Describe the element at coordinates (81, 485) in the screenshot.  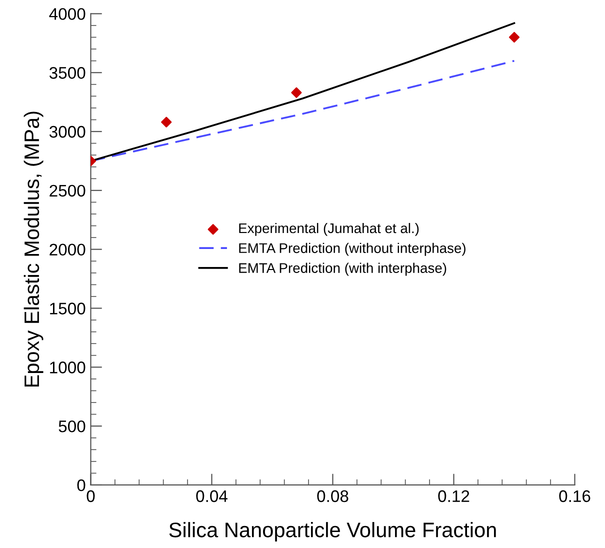
I see `y-tick-label: 0` at that location.